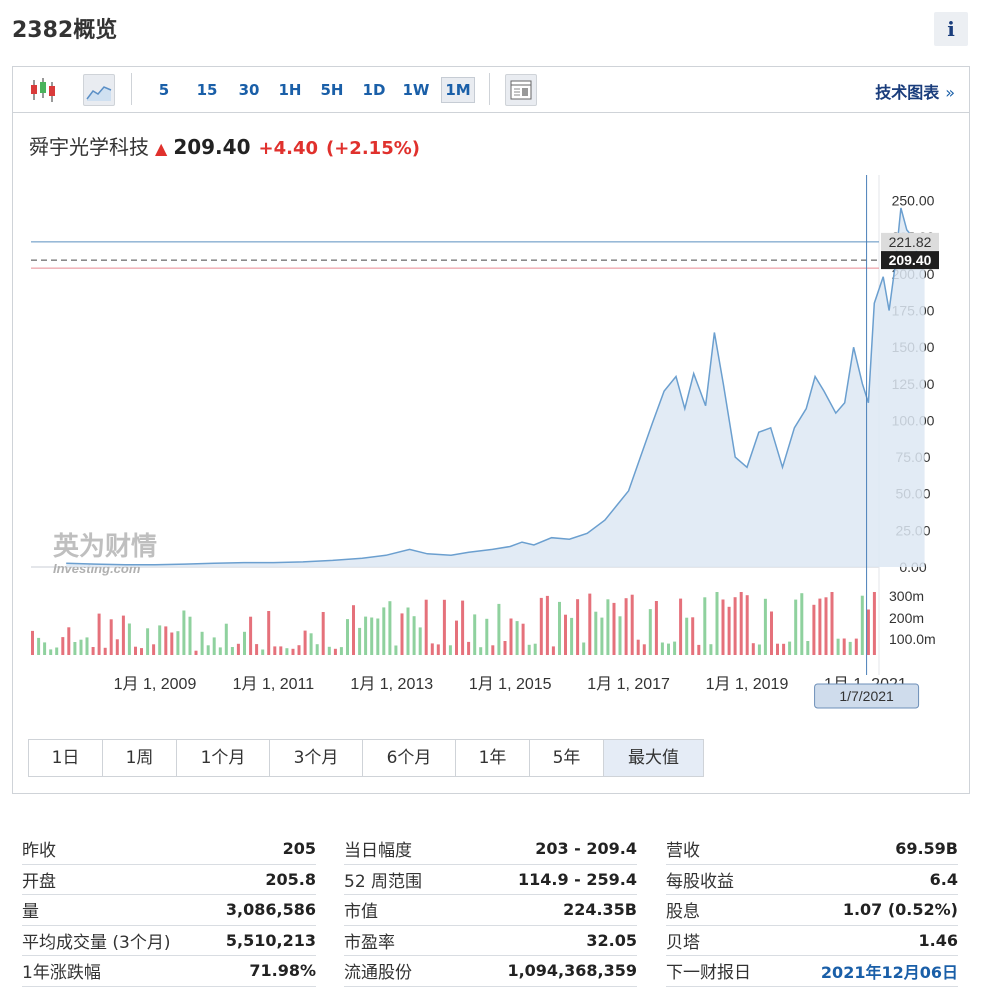 Image resolution: width=982 pixels, height=993 pixels. What do you see at coordinates (812, 910) in the screenshot?
I see `stat-row: 股息 1.07 (0.52%)` at bounding box center [812, 910].